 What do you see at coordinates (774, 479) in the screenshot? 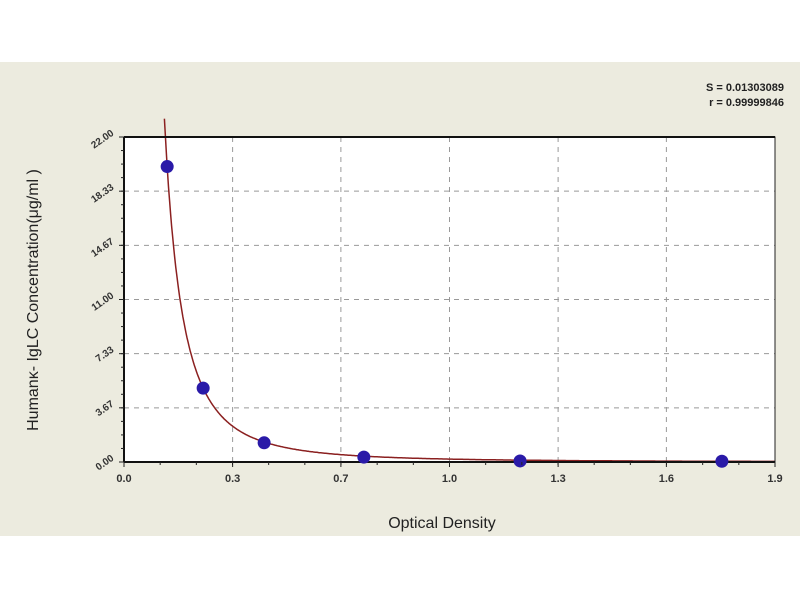
I see `x-tick-label: 1.9` at bounding box center [774, 479].